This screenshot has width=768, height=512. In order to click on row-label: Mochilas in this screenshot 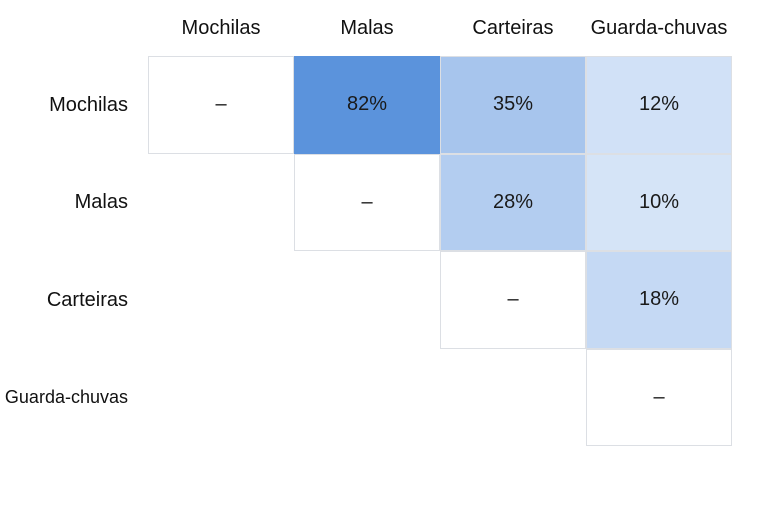, I will do `click(88, 104)`.